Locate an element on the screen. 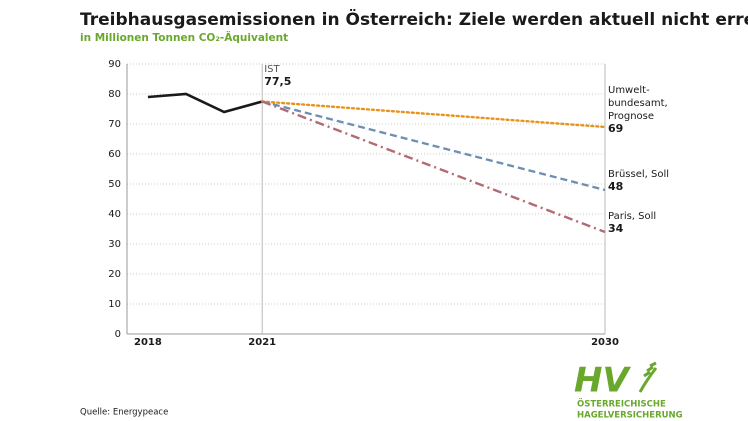 The width and height of the screenshot is (748, 421). x-tick-label: 2030 is located at coordinates (605, 342).